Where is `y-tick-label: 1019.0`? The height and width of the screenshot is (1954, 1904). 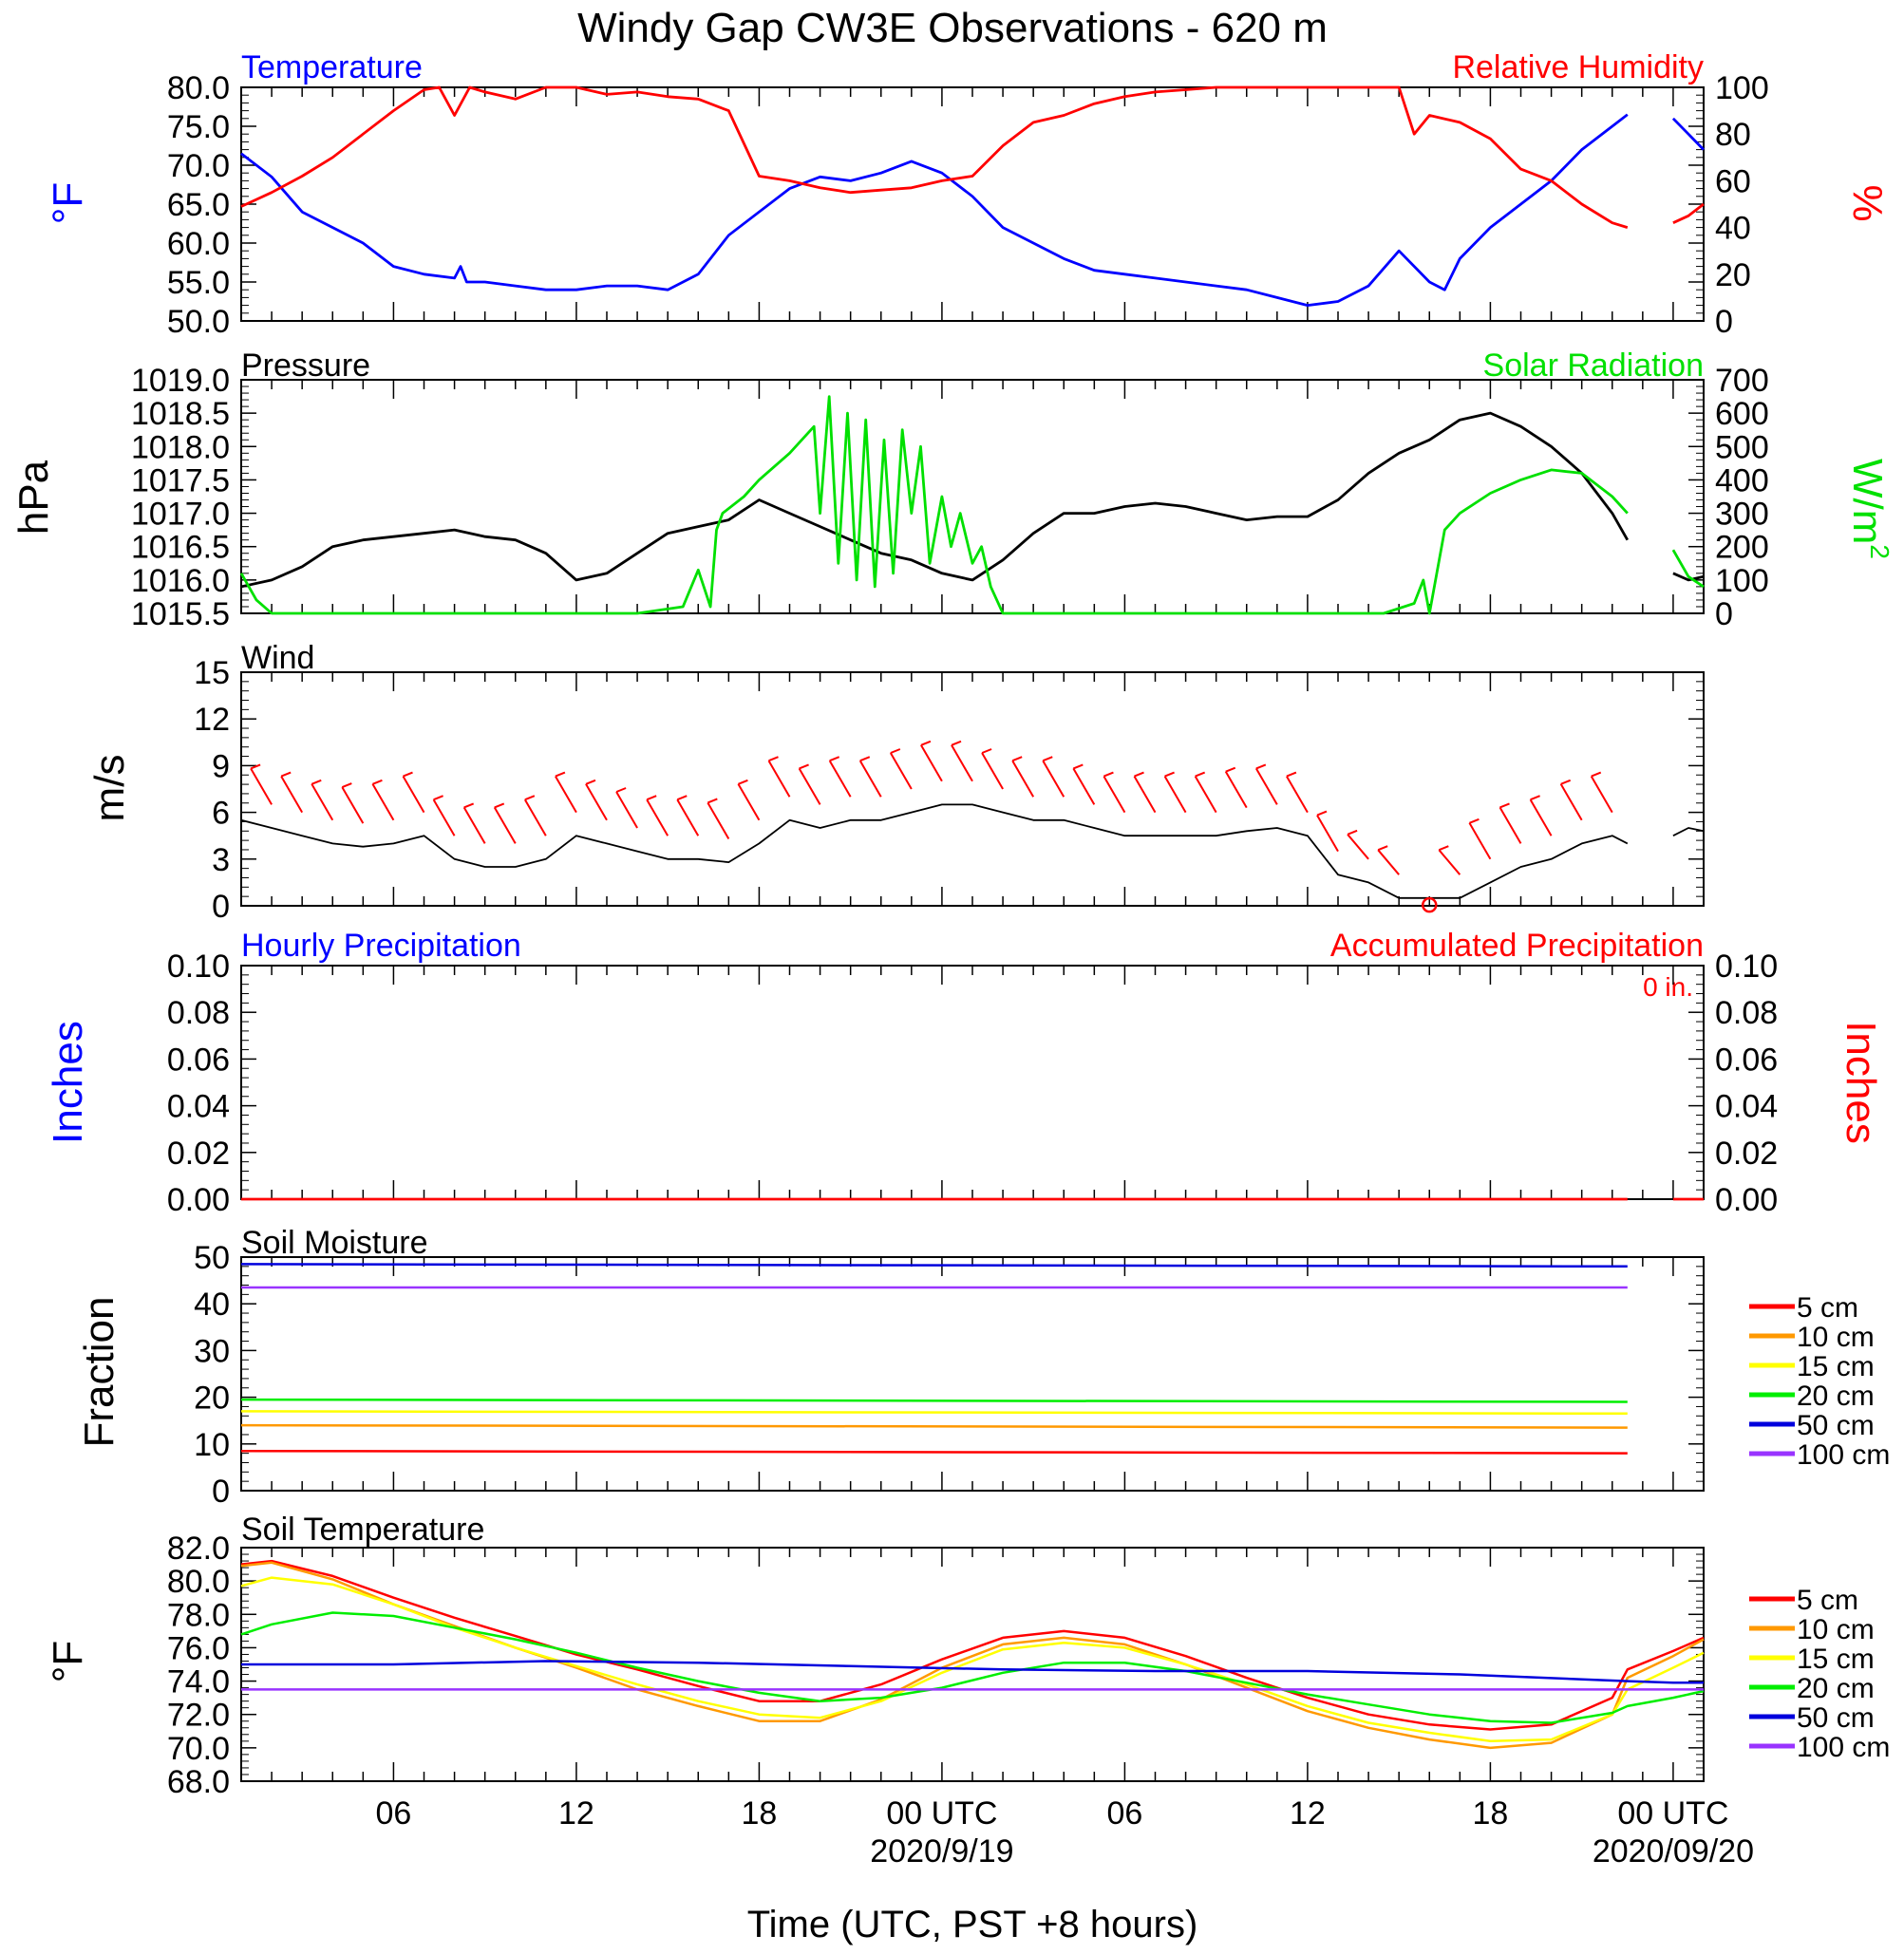
y-tick-label: 1019.0 is located at coordinates (180, 381).